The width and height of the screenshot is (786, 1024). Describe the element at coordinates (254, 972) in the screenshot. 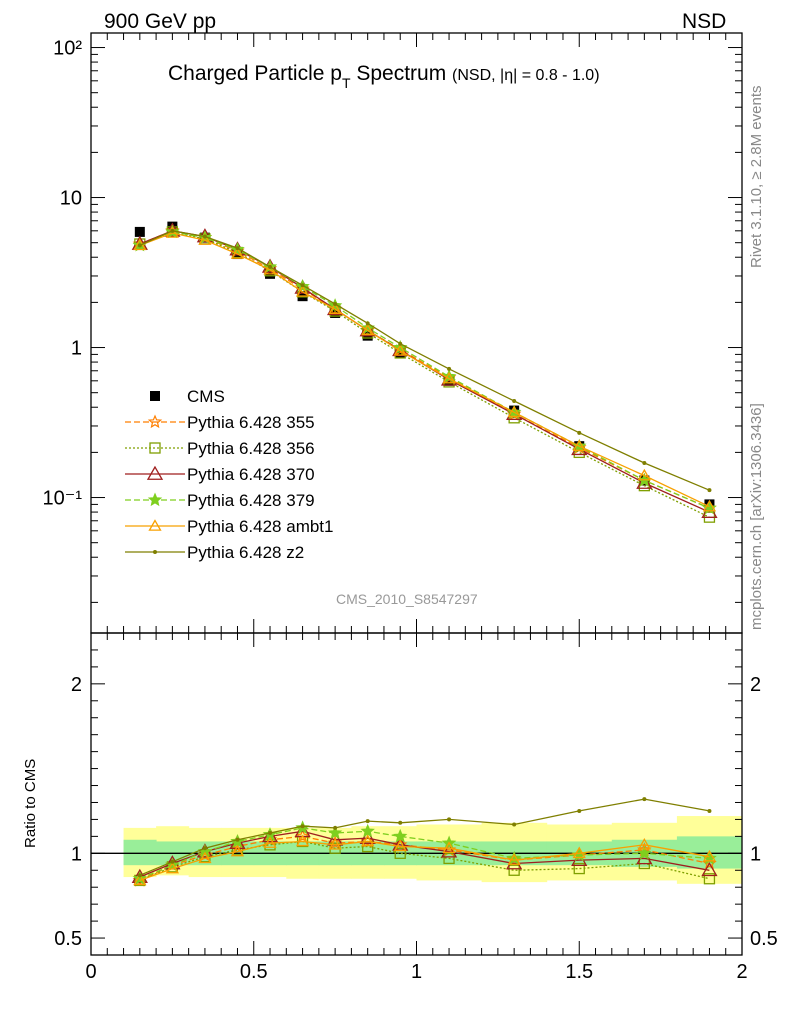

I see `x-tick-label: 0.5` at that location.